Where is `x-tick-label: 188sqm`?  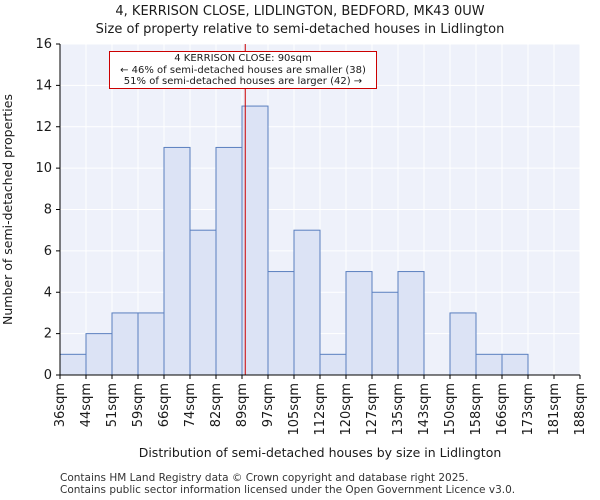
x-tick-label: 188sqm is located at coordinates (580, 409).